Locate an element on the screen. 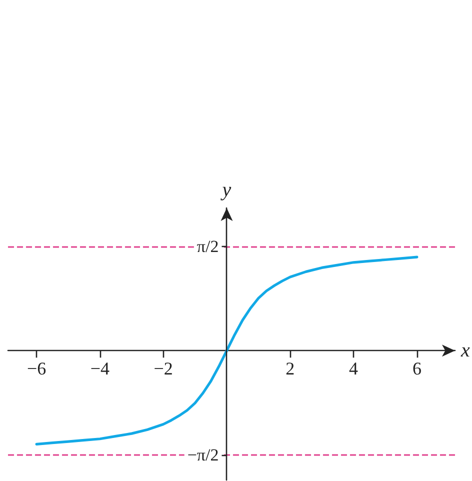 Image resolution: width=472 pixels, height=481 pixels. x-tick-label: 6 is located at coordinates (417, 368).